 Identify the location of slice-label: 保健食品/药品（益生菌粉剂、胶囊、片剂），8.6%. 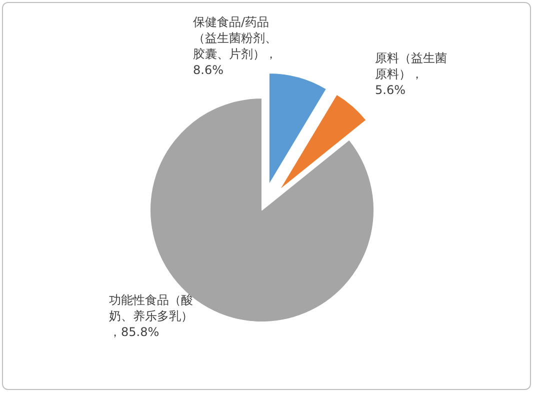
(235, 46).